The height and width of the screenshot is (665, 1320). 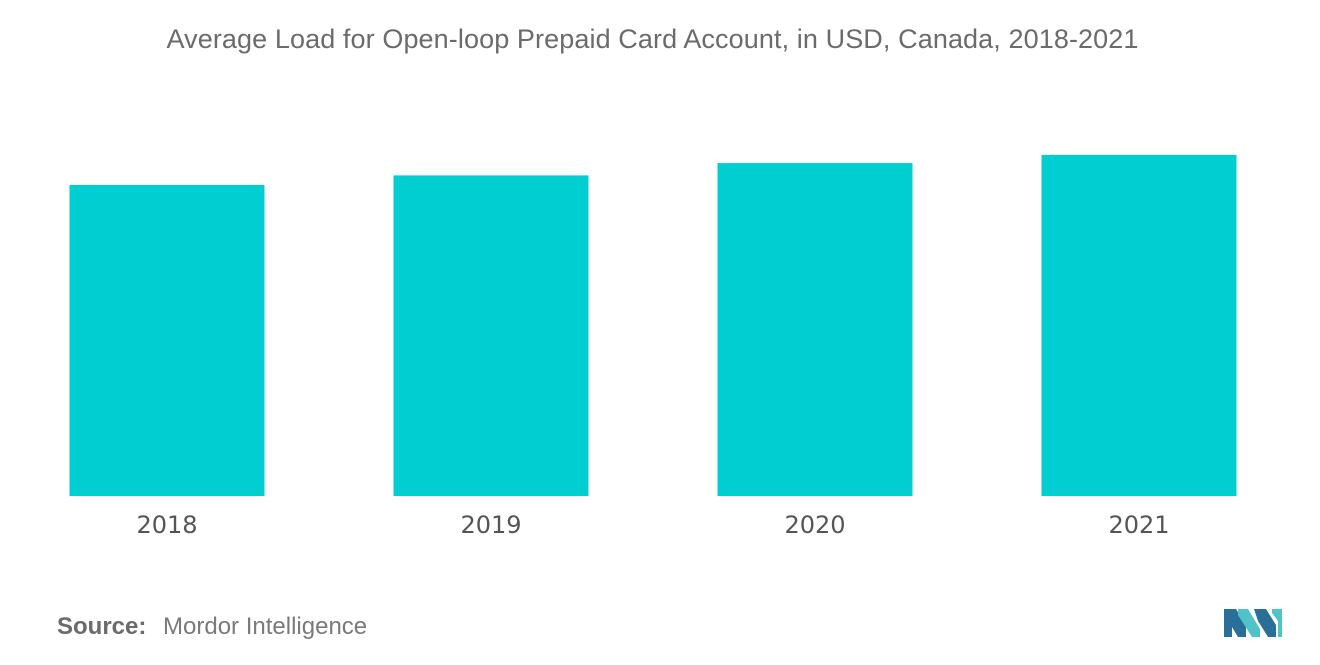 What do you see at coordinates (265, 626) in the screenshot?
I see `source-text: Mordor Intelligence` at bounding box center [265, 626].